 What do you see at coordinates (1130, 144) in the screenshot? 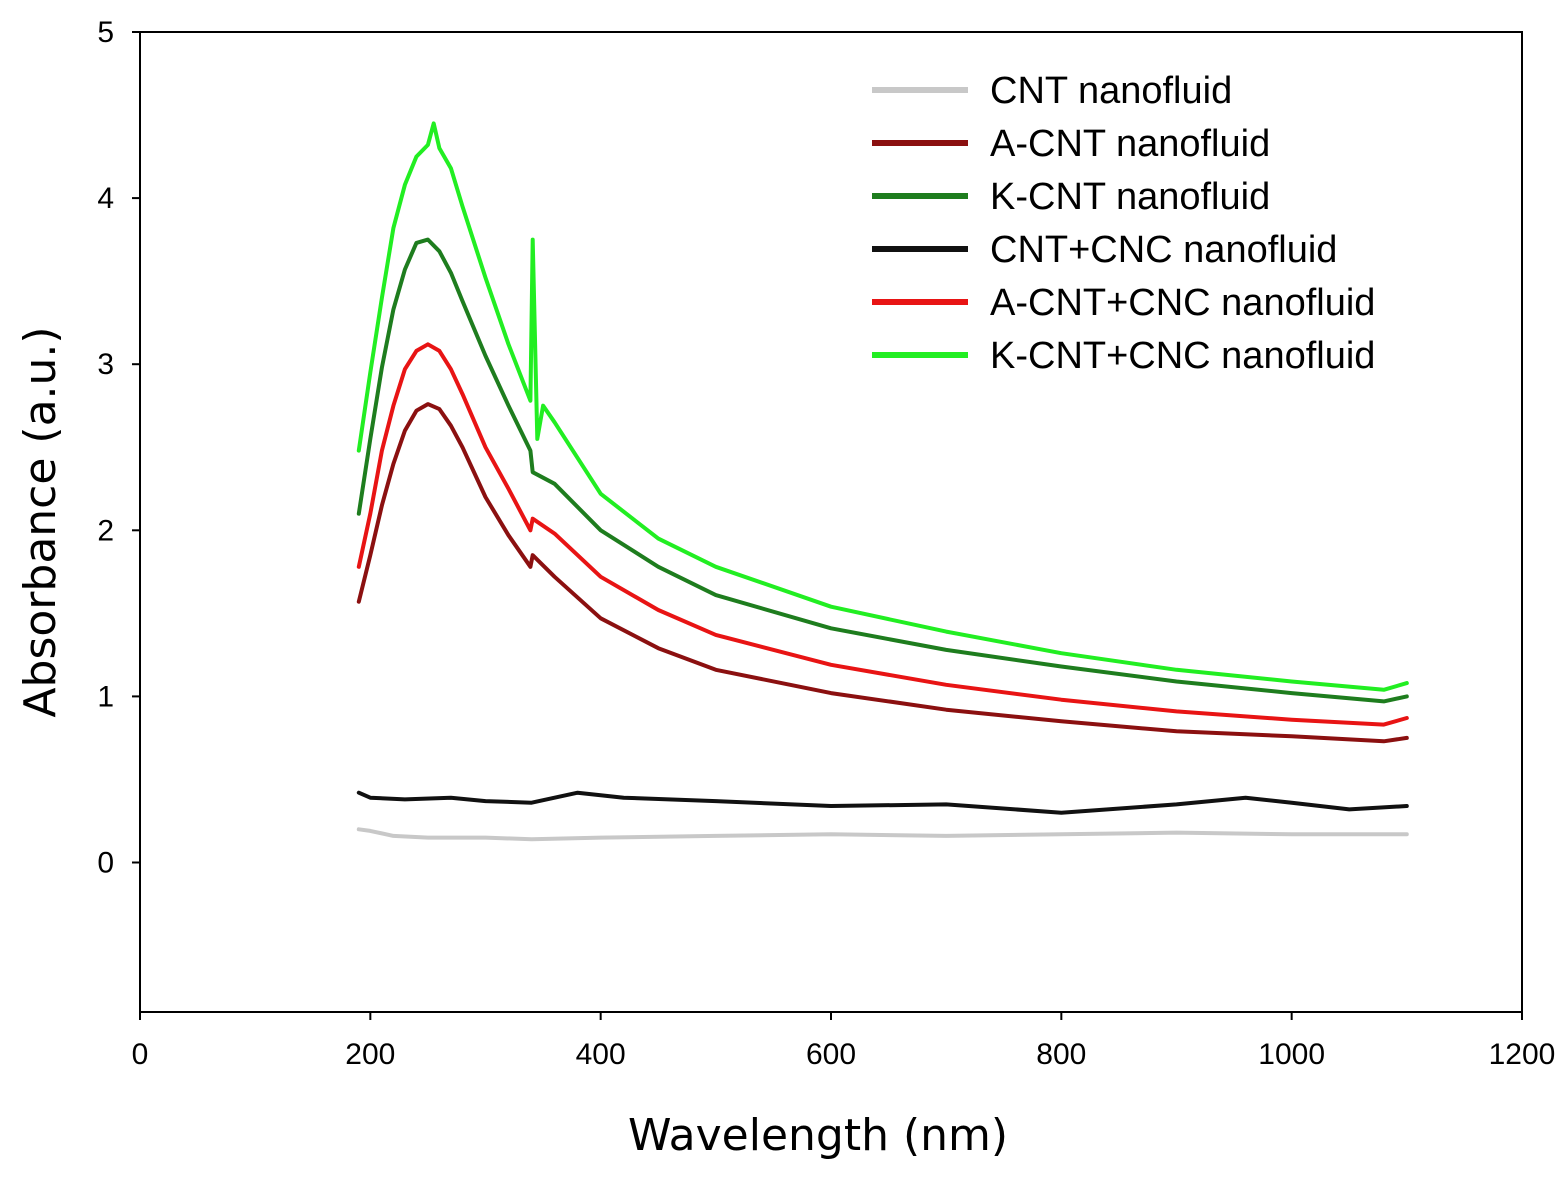
I see `legend-label-1: A-CNT nanofluid` at bounding box center [1130, 144].